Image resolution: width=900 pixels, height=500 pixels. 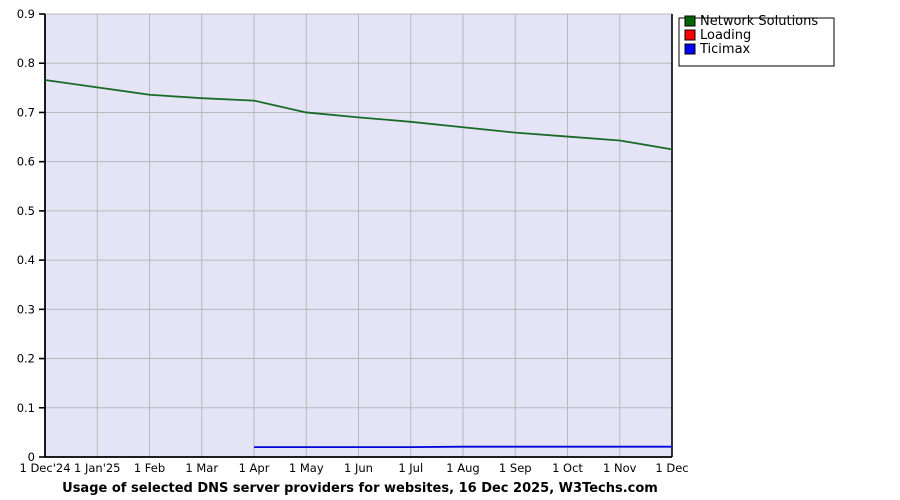 What do you see at coordinates (26, 162) in the screenshot?
I see `y-tick-label: 0.6` at bounding box center [26, 162].